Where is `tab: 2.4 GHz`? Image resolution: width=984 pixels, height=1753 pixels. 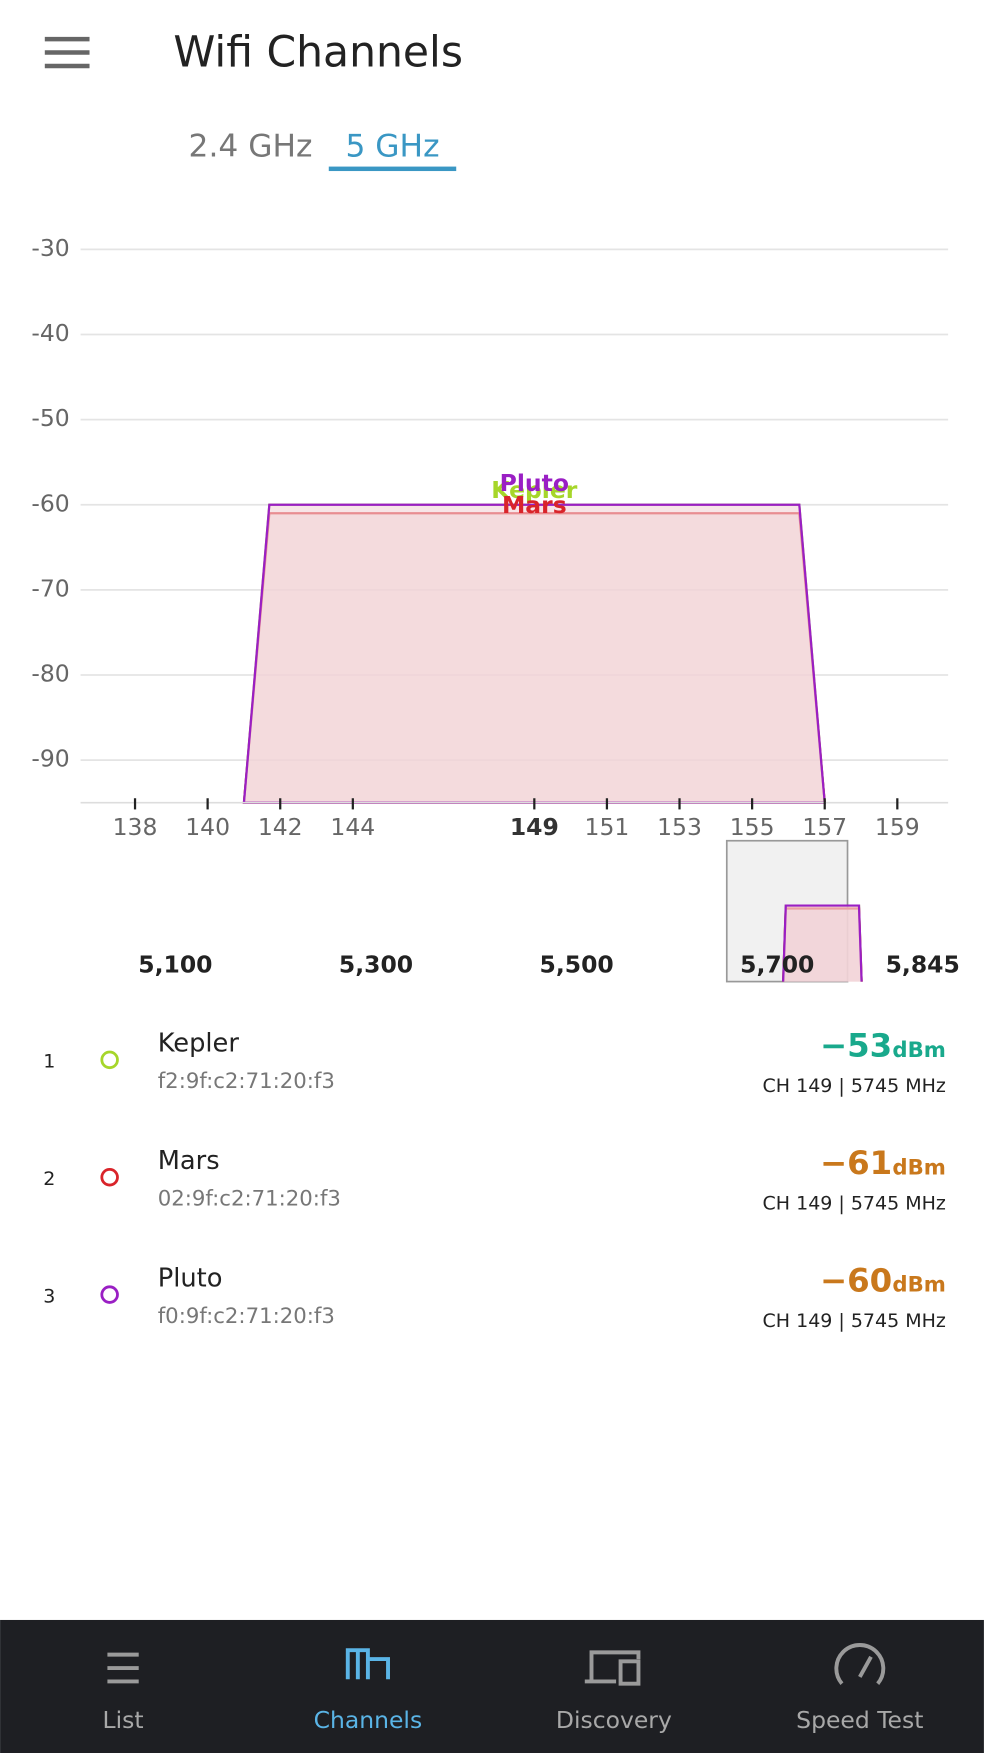
tab: 2.4 GHz is located at coordinates (251, 147).